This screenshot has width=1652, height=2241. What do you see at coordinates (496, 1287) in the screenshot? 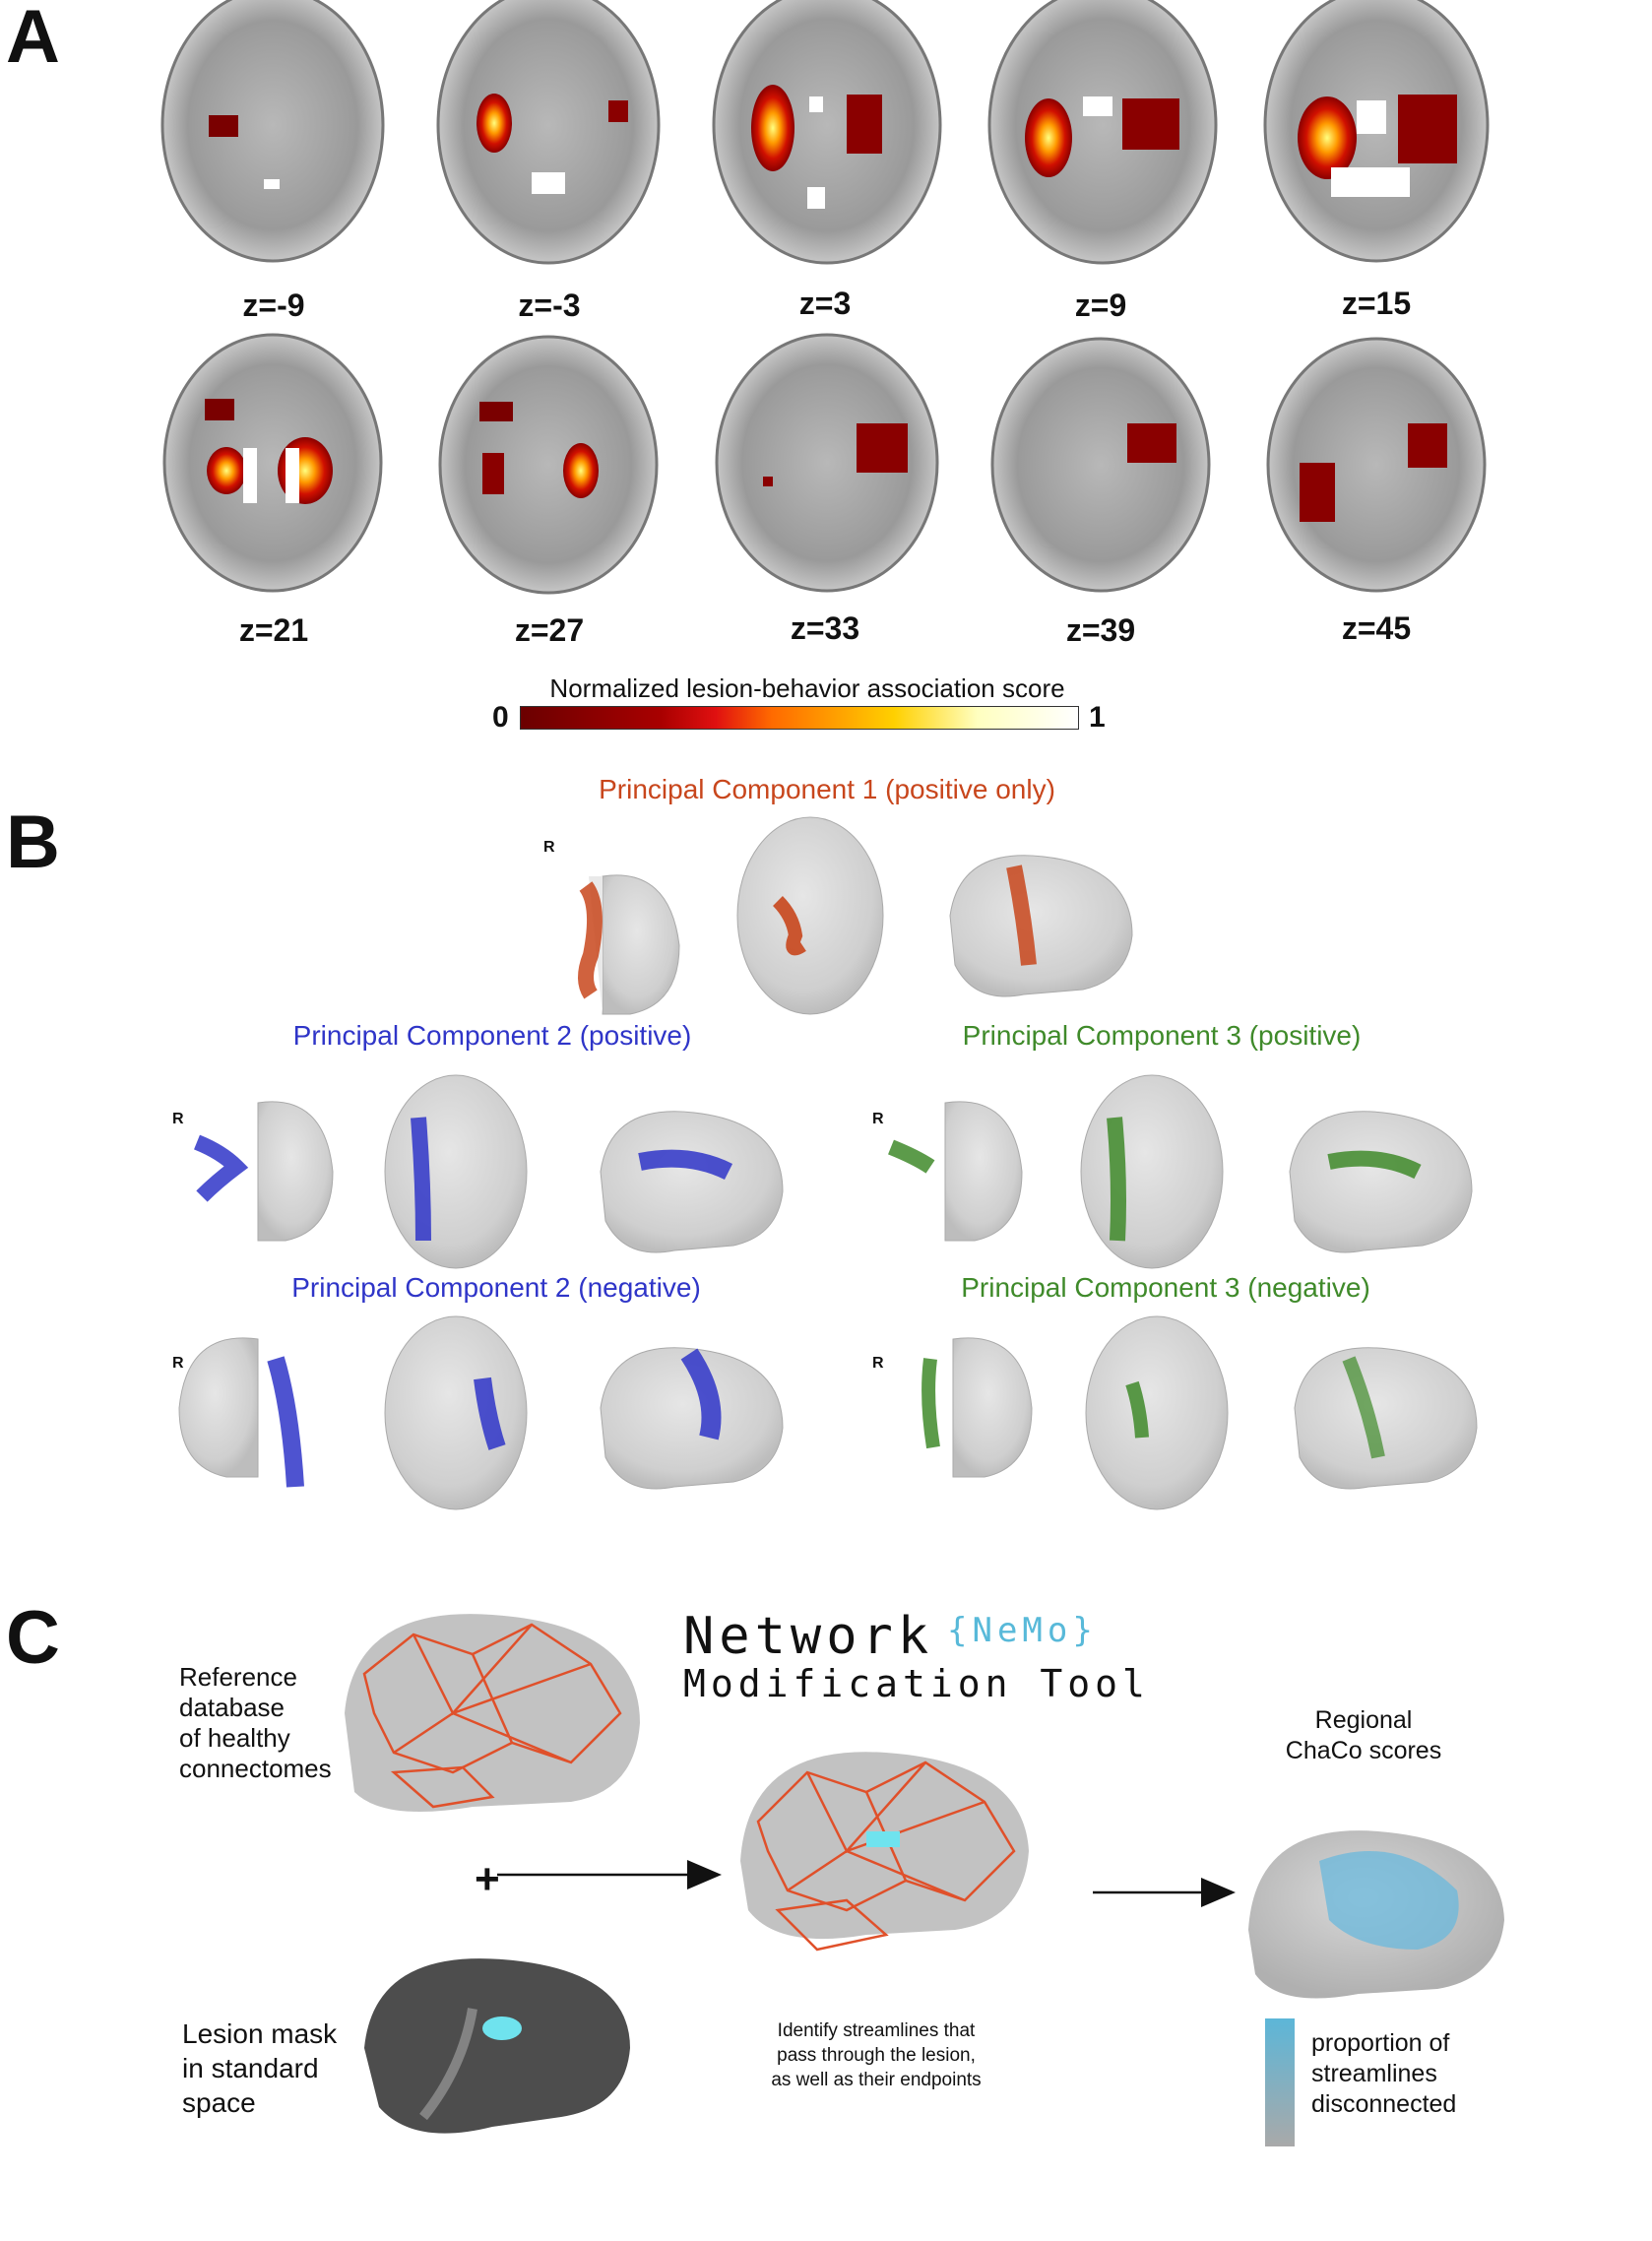
I see `pc2-negative-title: Principal Component 2 (negative)` at bounding box center [496, 1287].